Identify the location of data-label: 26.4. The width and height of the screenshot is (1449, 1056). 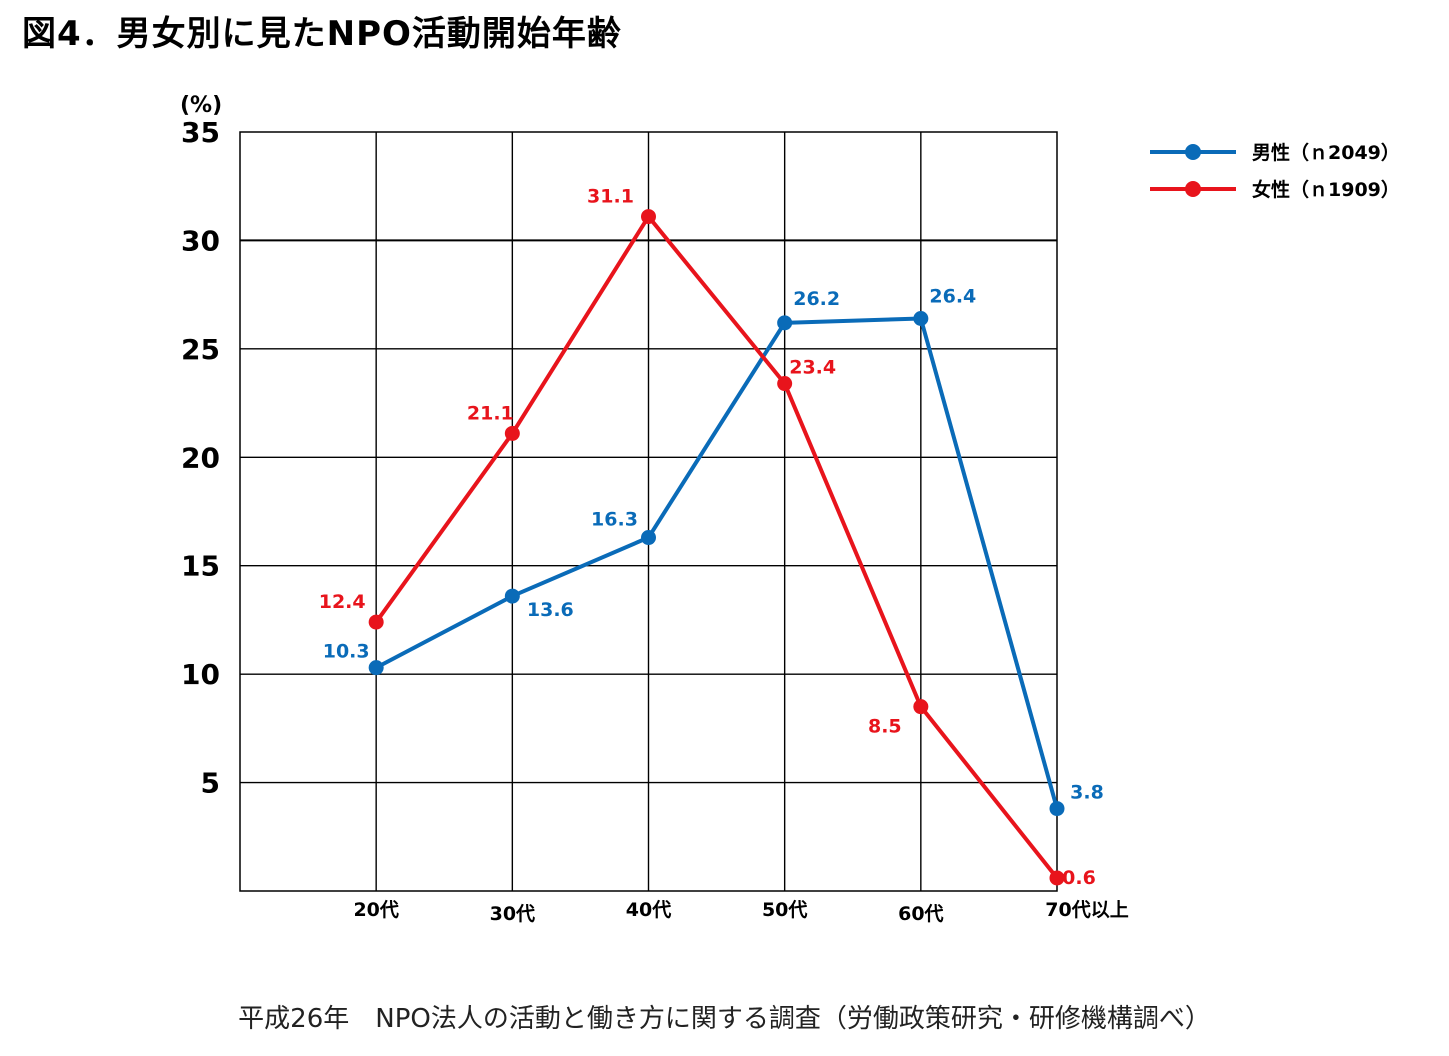
(952, 296).